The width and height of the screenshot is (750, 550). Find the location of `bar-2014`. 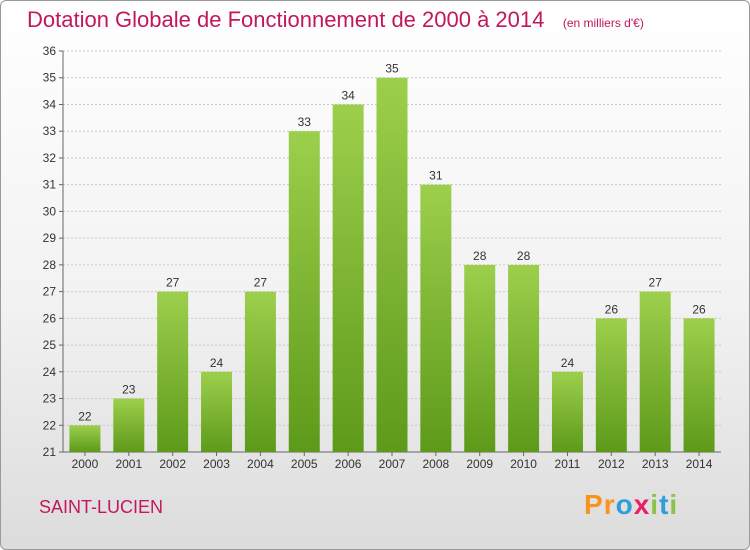

bar-2014 is located at coordinates (699, 385).